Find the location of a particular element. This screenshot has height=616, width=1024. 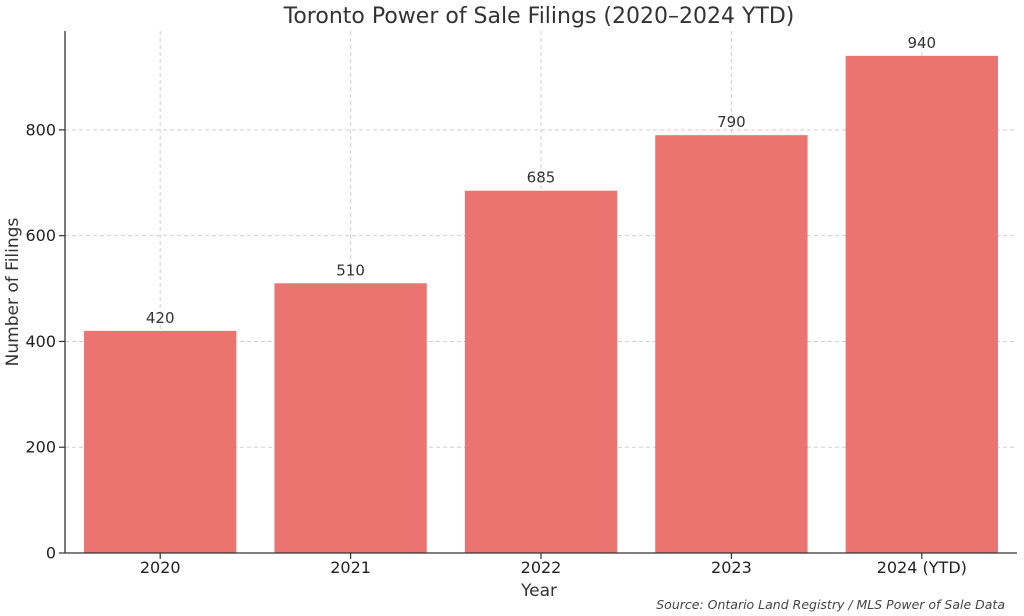

x-tick-label: 2020 is located at coordinates (160, 567).